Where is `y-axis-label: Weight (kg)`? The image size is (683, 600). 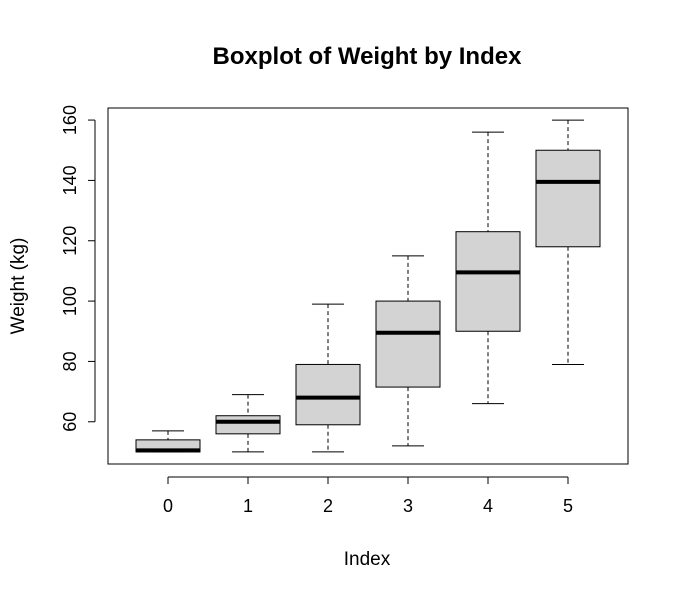 y-axis-label: Weight (kg) is located at coordinates (18, 286).